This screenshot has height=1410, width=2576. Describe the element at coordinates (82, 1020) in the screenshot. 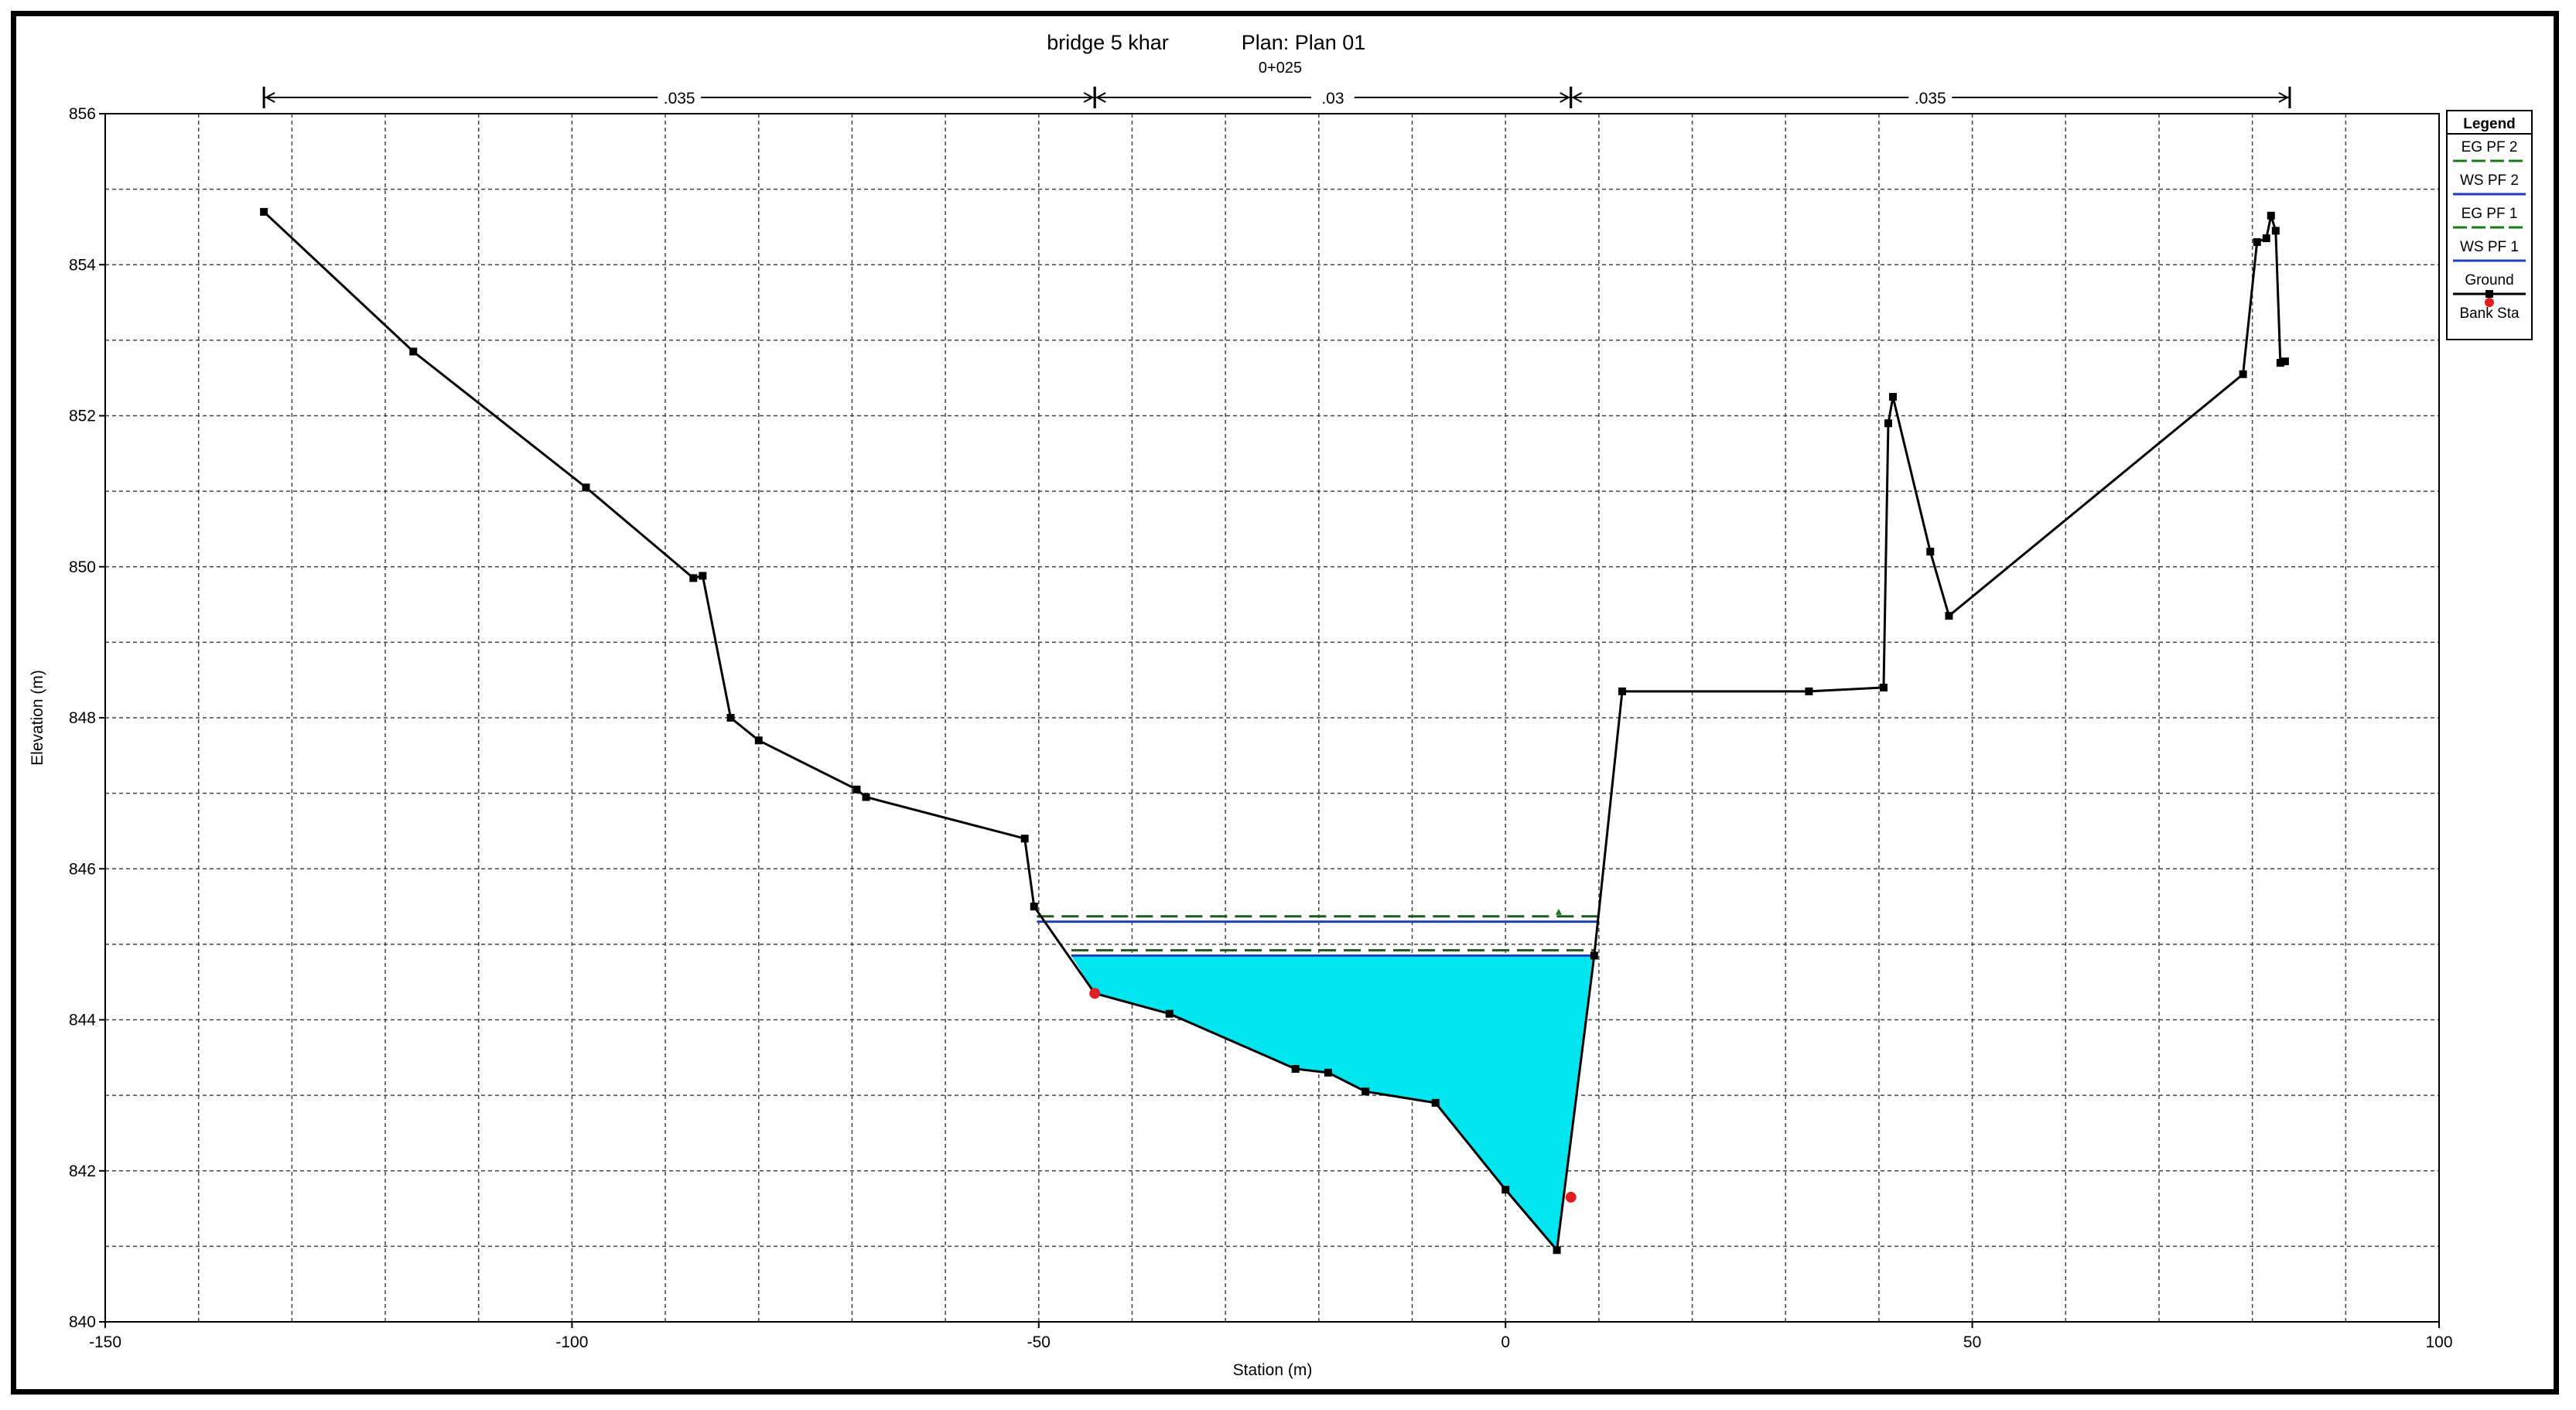

I see `y-tick-label: 844` at that location.